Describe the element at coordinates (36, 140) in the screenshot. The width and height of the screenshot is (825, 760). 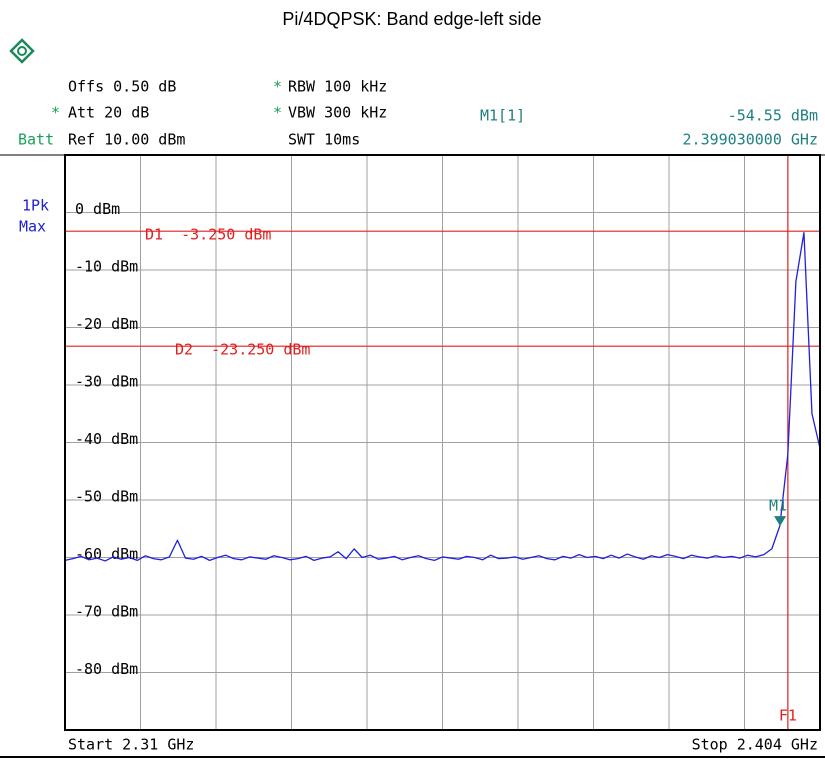
I see `battery: Batt` at that location.